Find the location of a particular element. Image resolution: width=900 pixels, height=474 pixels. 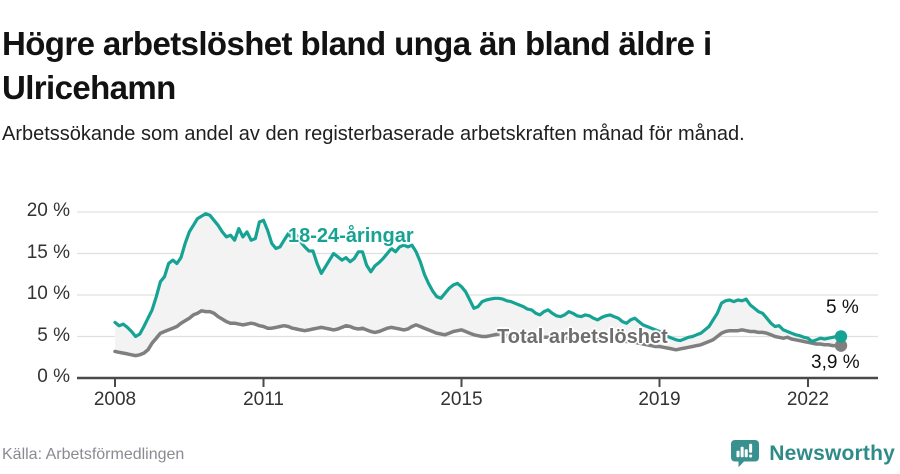

x-tick-label: 2008 is located at coordinates (115, 399).